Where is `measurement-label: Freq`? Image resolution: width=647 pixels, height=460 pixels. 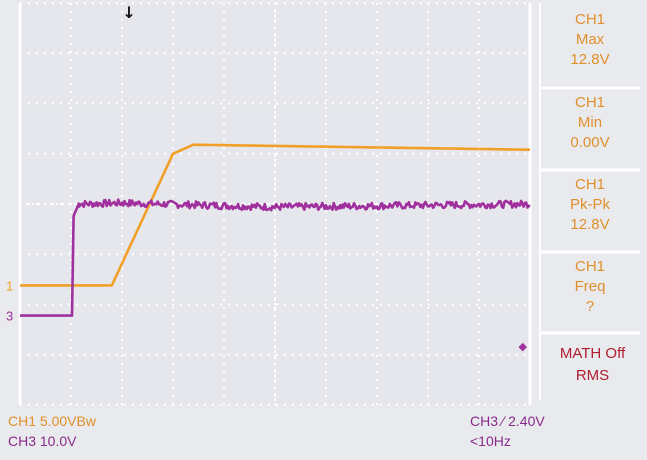
measurement-label: Freq is located at coordinates (590, 286).